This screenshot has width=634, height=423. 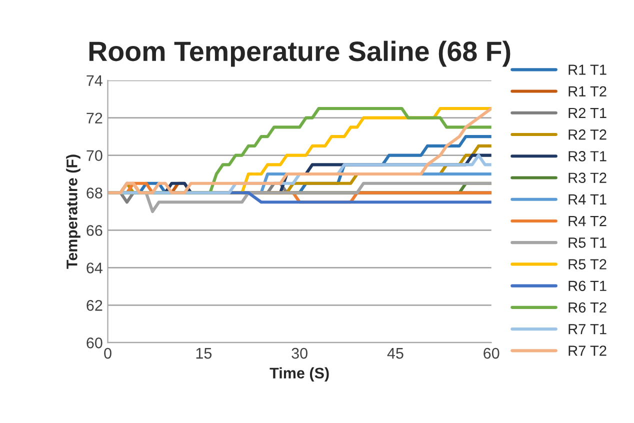 What do you see at coordinates (395, 353) in the screenshot?
I see `x-tick-label: 45` at bounding box center [395, 353].